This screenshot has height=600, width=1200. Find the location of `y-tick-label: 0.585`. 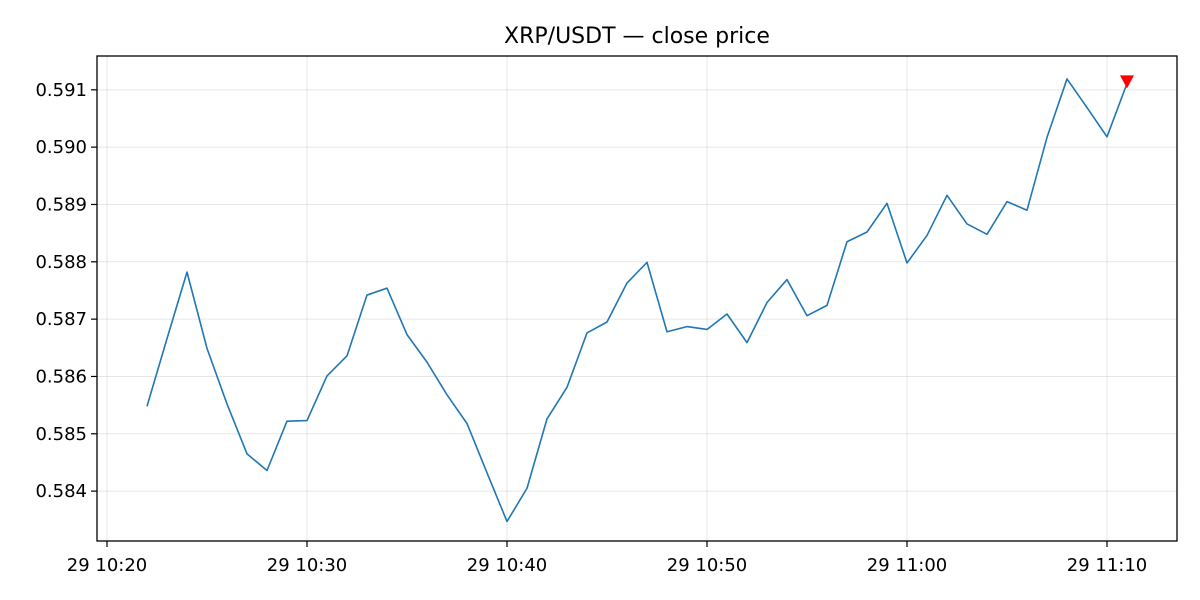

y-tick-label: 0.585 is located at coordinates (61, 434).